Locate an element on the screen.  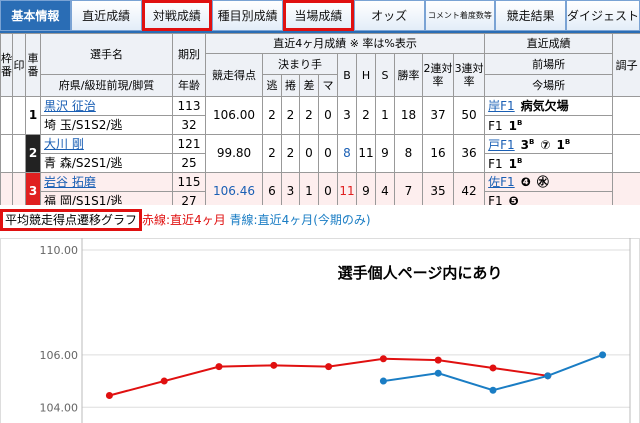
tab: 当場成績 is located at coordinates (318, 15).